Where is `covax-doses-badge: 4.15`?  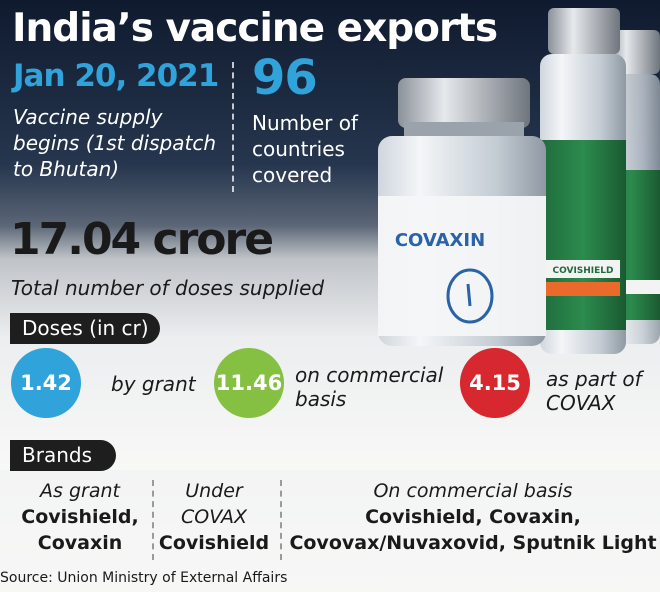
covax-doses-badge: 4.15 is located at coordinates (495, 383).